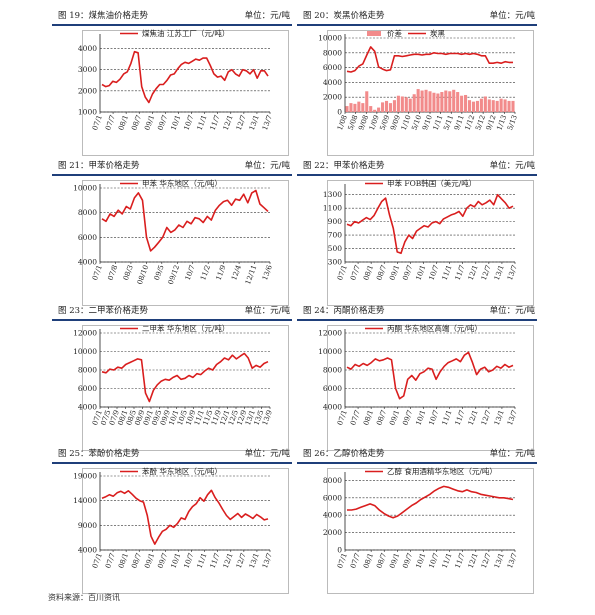 This screenshot has width=595, height=615. What do you see at coordinates (374, 33) in the screenshot?
I see `legend-swatch` at bounding box center [374, 33].